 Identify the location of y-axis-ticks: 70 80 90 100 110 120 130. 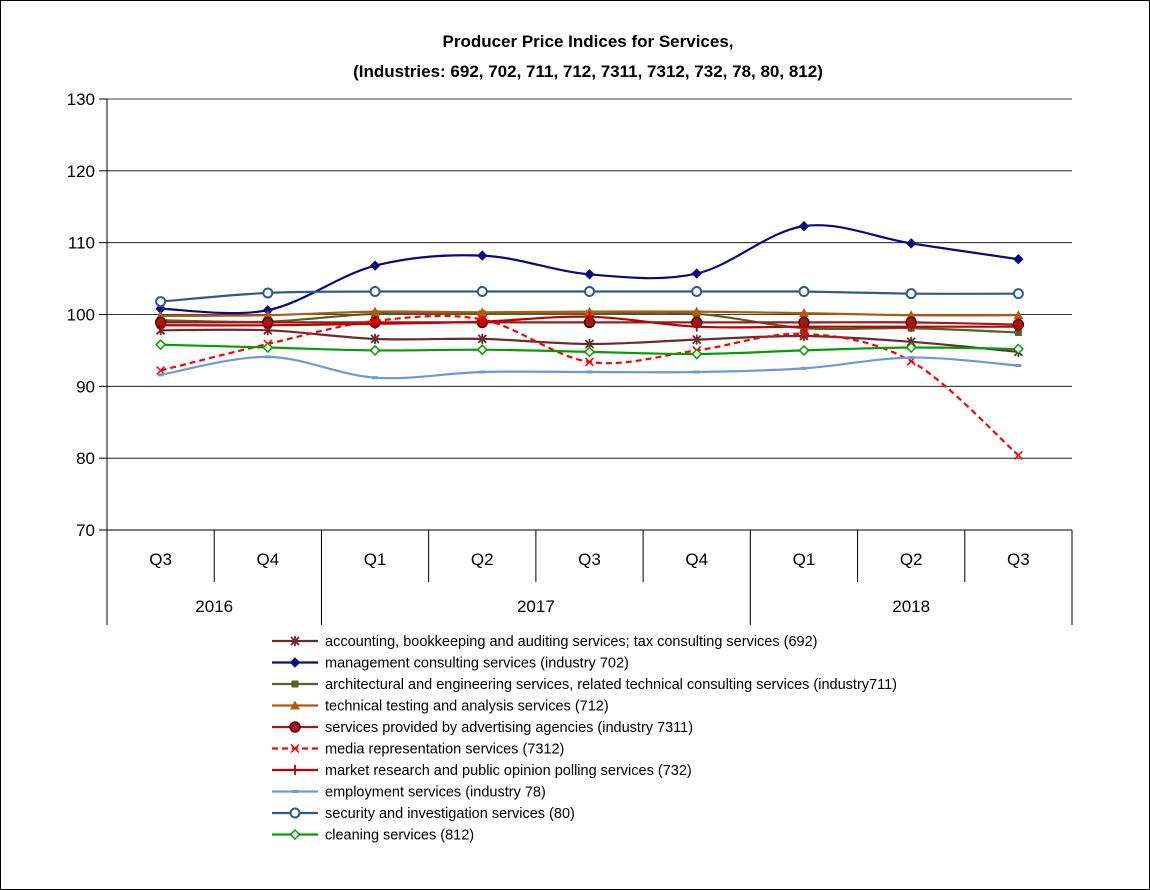
(87, 315).